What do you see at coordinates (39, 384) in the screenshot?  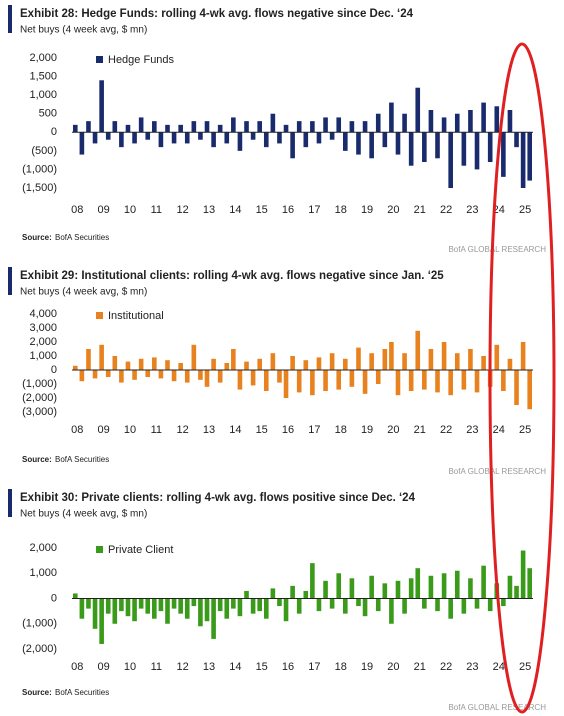 I see `y-tick-label: (1,000)` at bounding box center [39, 384].